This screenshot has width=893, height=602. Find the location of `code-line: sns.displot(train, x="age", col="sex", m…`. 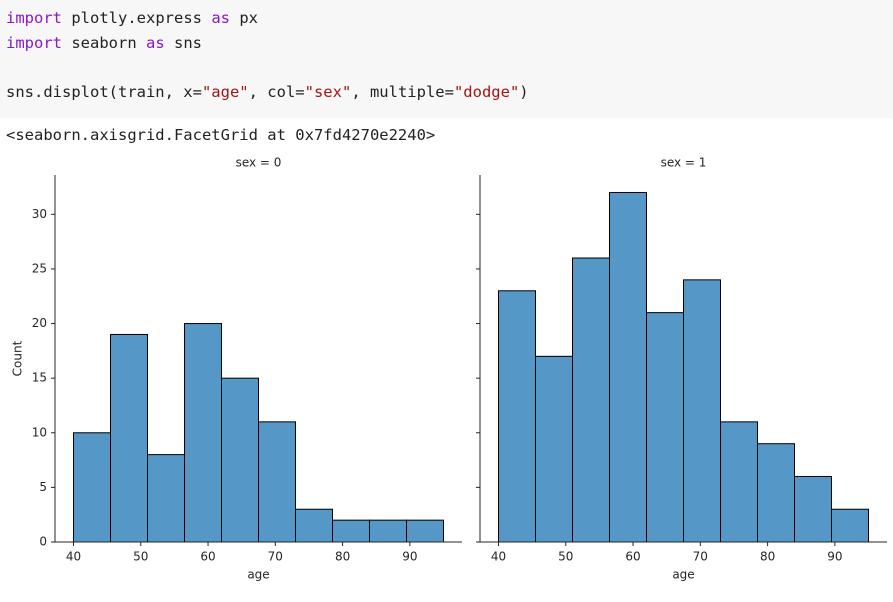

code-line: sns.displot(train, x="age", col="sex", m… is located at coordinates (267, 92).